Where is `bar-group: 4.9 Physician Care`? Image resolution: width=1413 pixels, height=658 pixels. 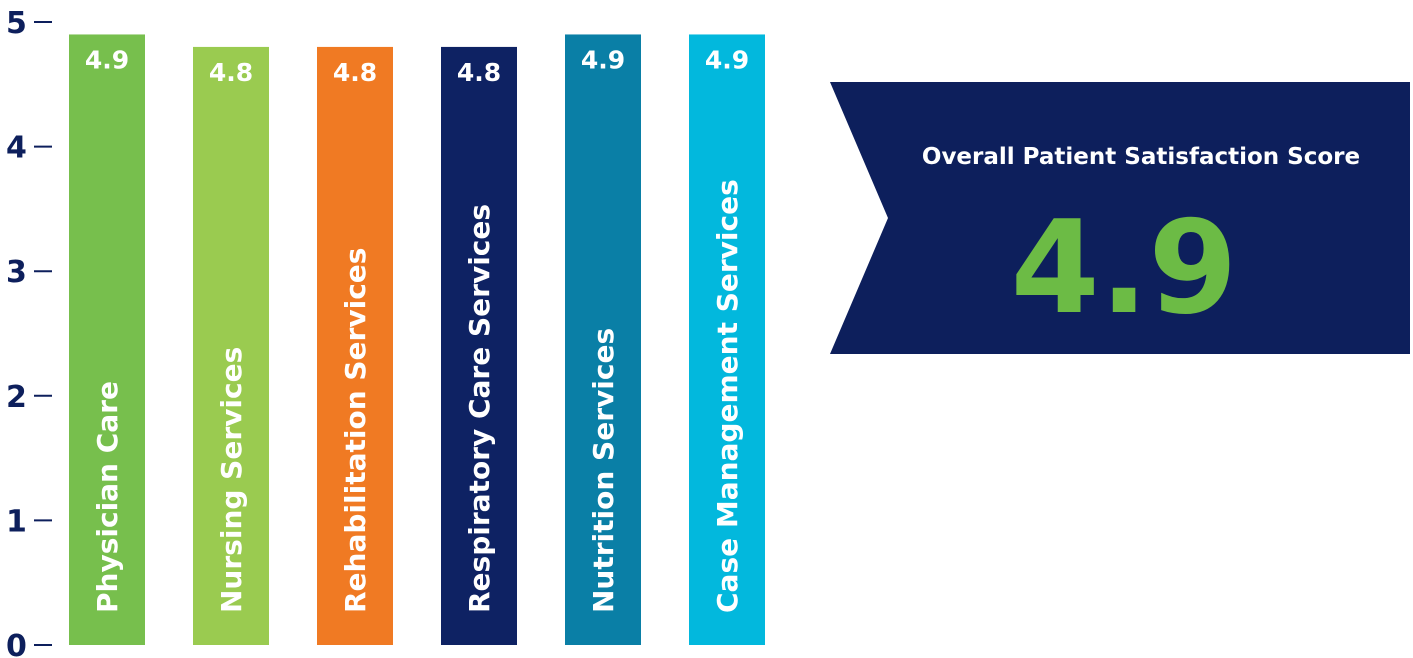 bar-group: 4.9 Physician Care is located at coordinates (107, 339).